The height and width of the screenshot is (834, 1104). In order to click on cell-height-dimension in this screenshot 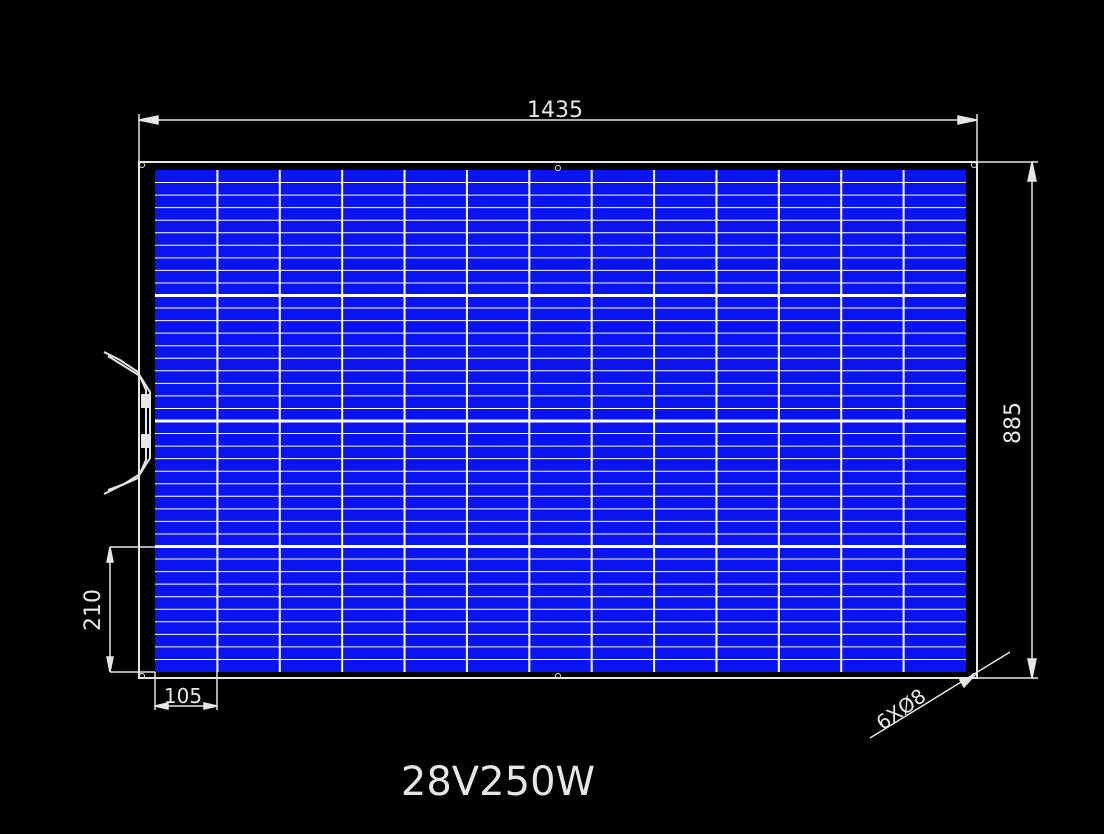, I will do `click(130, 609)`.